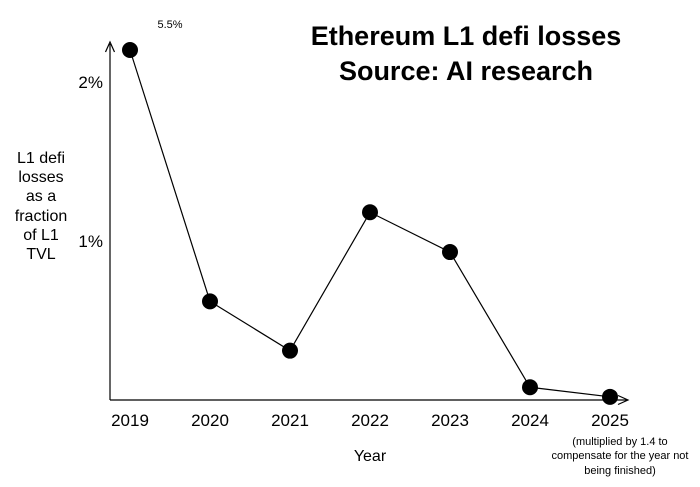 This screenshot has height=487, width=700. I want to click on footnote-line: being finished), so click(620, 471).